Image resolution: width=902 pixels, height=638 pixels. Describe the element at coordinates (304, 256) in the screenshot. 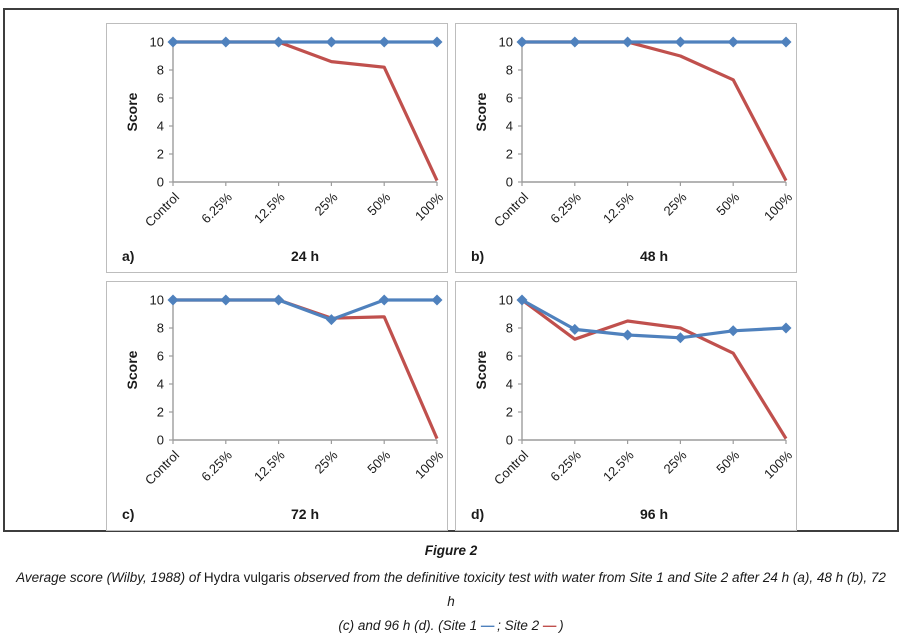

I see `panel-title: 24 h` at that location.